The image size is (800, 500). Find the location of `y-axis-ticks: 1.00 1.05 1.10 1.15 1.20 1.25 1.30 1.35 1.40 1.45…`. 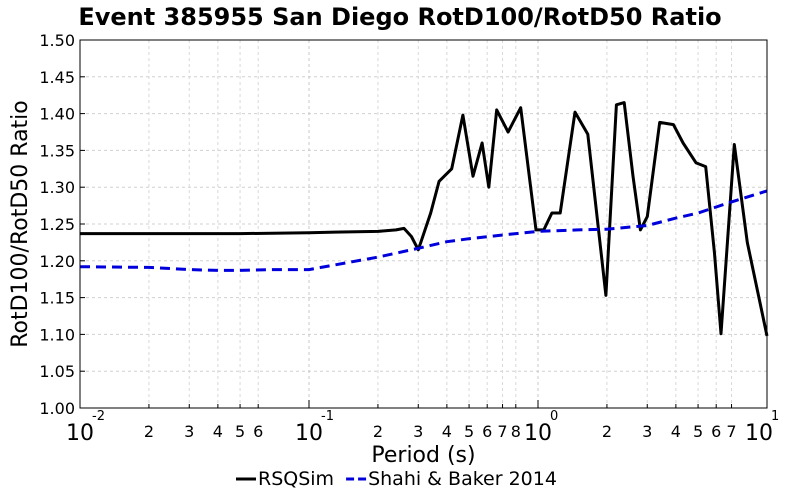

y-axis-ticks: 1.00 1.05 1.10 1.15 1.20 1.25 1.30 1.35 1.40 1.45… is located at coordinates (62, 224).